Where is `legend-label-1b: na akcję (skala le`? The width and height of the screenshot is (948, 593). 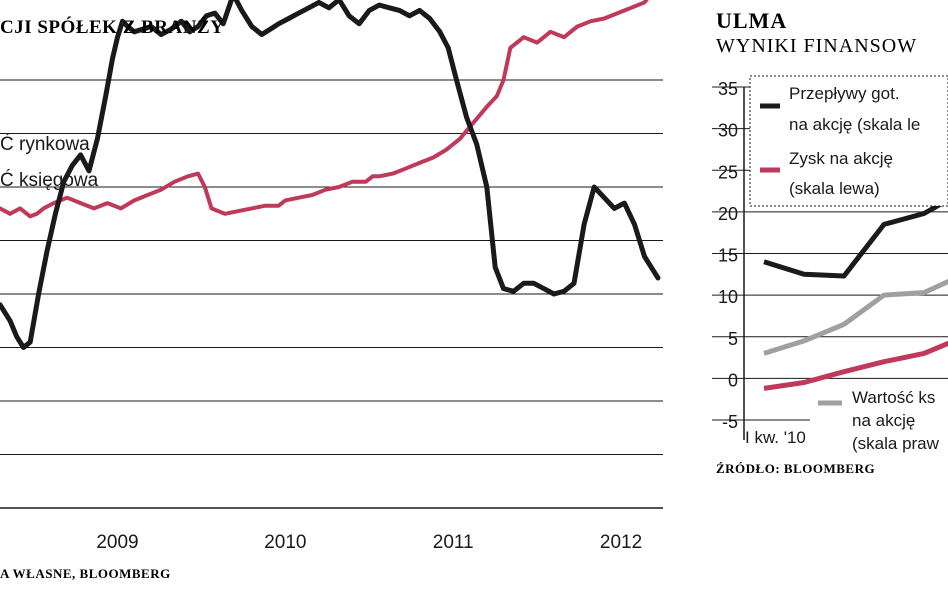
legend-label-1b: na akcję (skala le is located at coordinates (854, 124).